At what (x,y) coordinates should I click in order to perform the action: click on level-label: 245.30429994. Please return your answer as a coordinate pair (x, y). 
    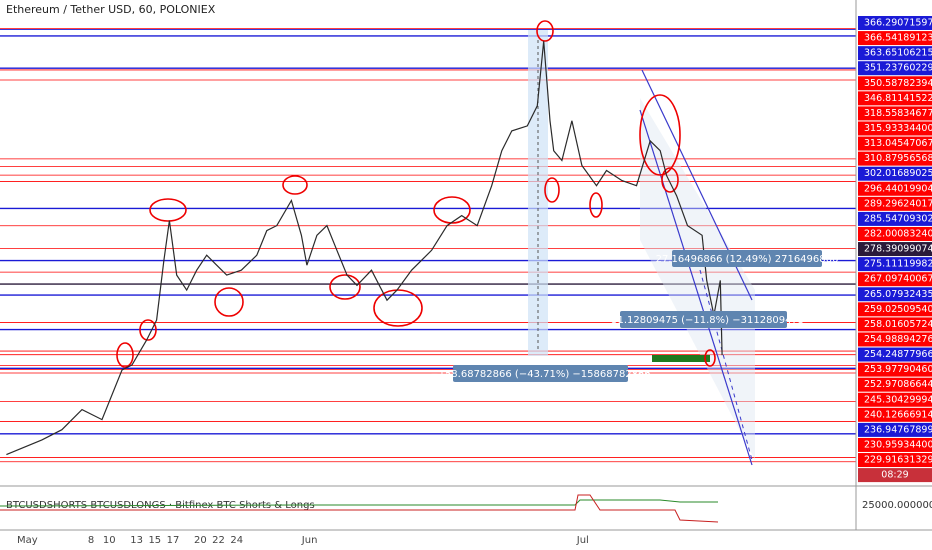
    Looking at the image, I should click on (898, 399).